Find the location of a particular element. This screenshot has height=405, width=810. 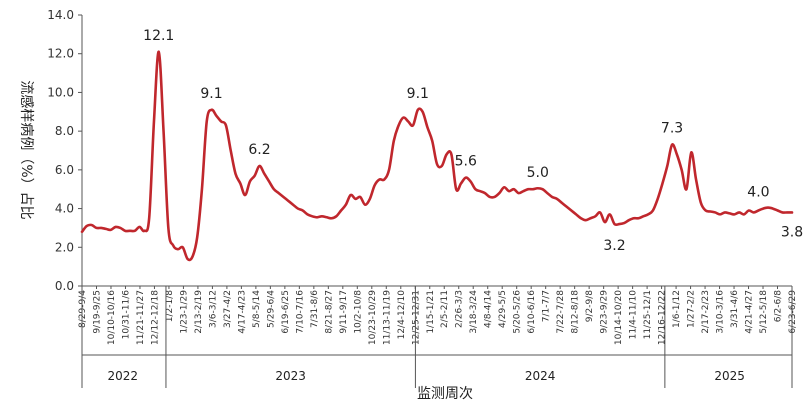

x-tick-label: 2/5-2/11 is located at coordinates (445, 309).